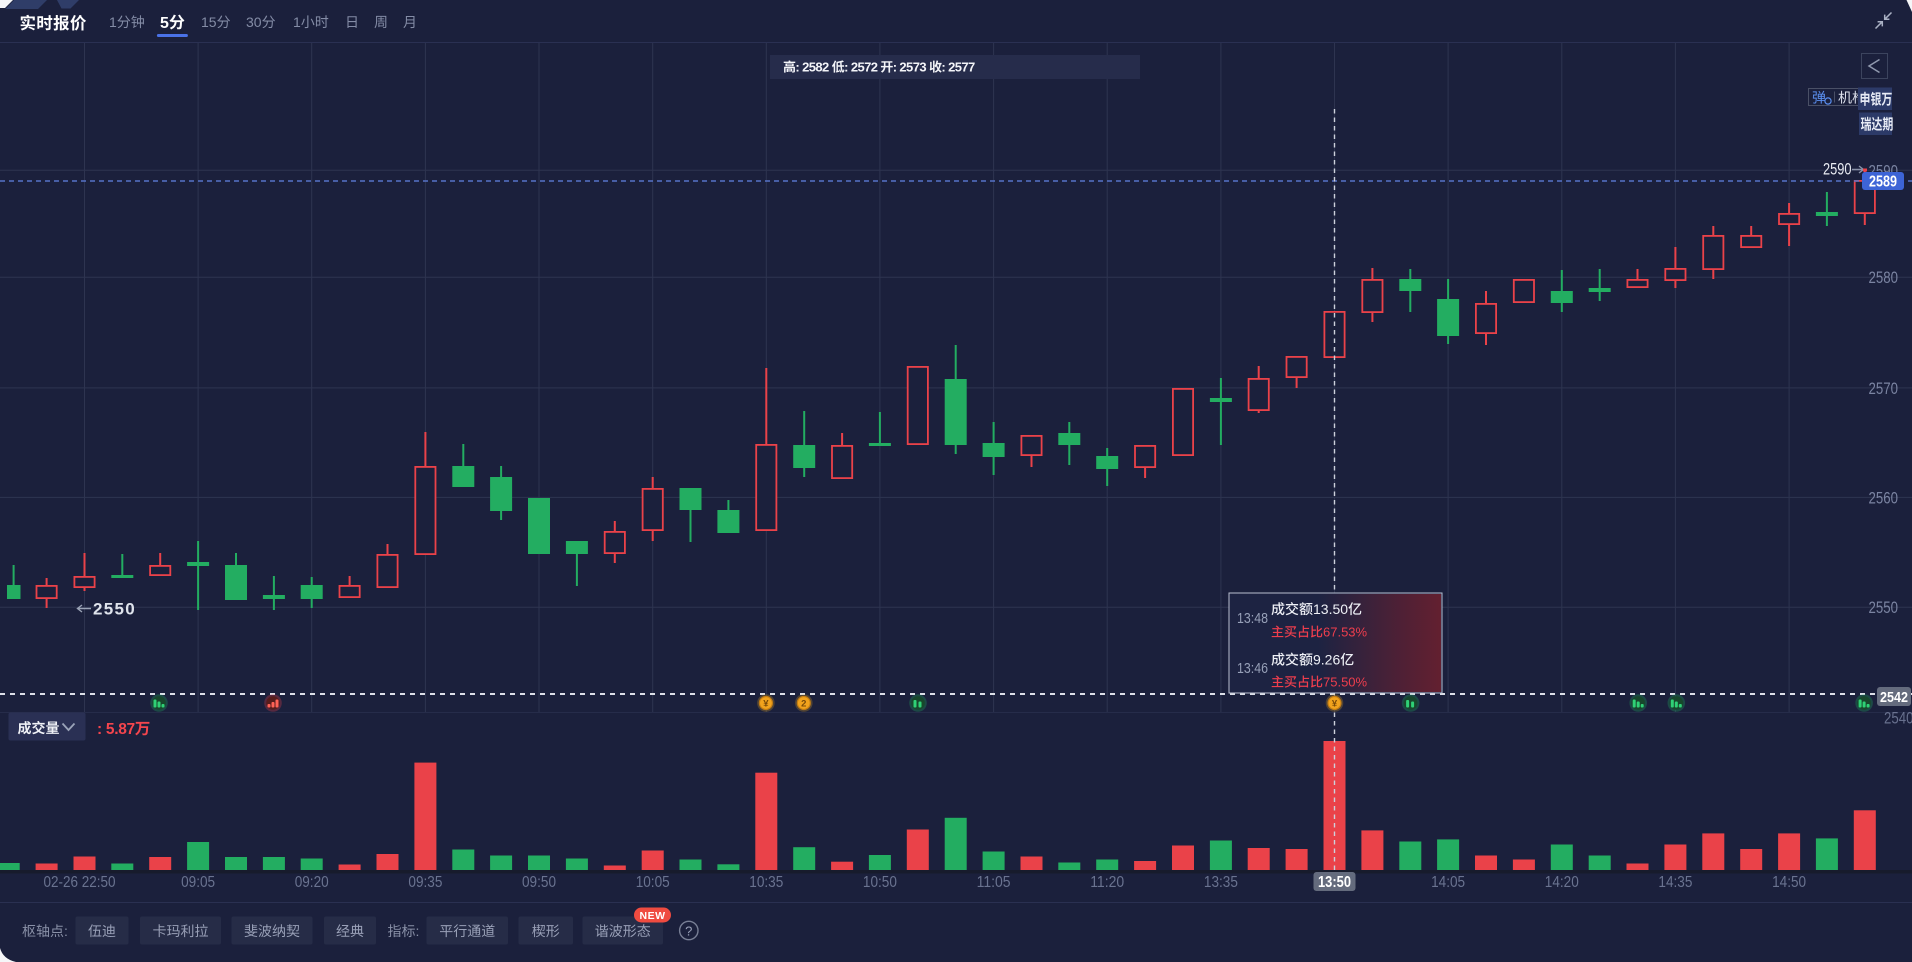  What do you see at coordinates (1448, 882) in the screenshot?
I see `svg-text: 14:05` at bounding box center [1448, 882].